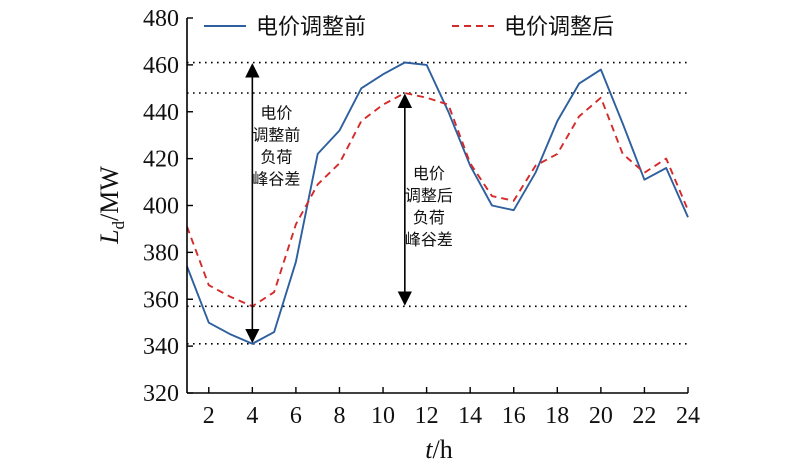 The image size is (800, 467). I want to click on y-tick-label: 320, so click(161, 394).